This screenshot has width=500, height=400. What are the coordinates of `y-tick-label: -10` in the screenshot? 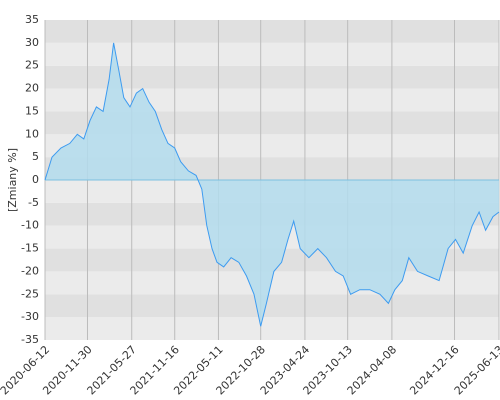 It's located at (30, 225).